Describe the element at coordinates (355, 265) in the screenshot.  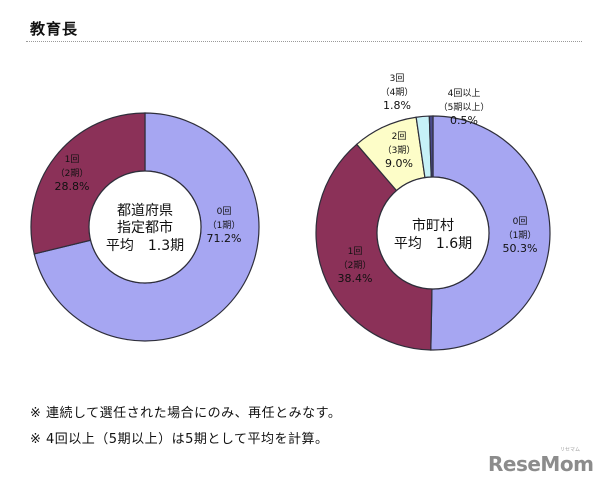
I see `donut-2-slice-2-label-line-2: （2期）` at that location.